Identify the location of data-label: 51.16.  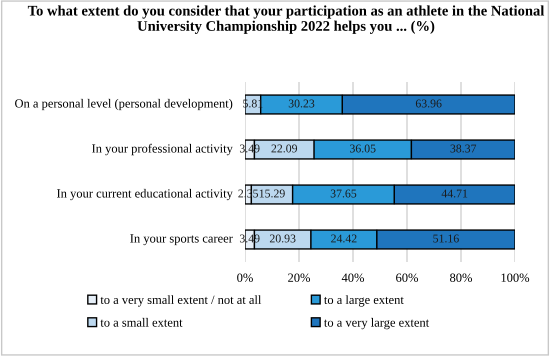
(446, 238).